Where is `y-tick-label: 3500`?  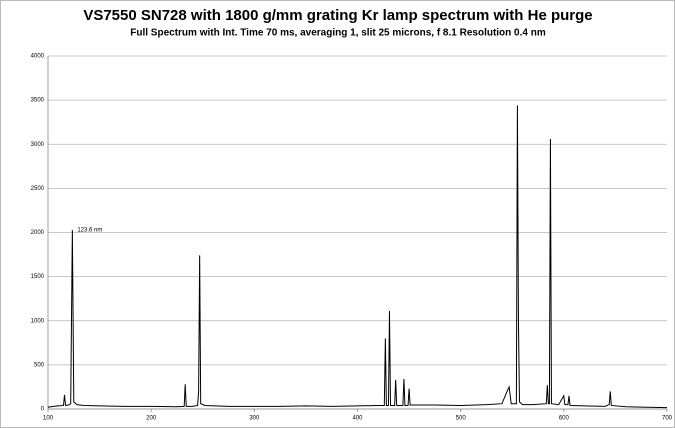
y-tick-label: 3500 is located at coordinates (38, 101).